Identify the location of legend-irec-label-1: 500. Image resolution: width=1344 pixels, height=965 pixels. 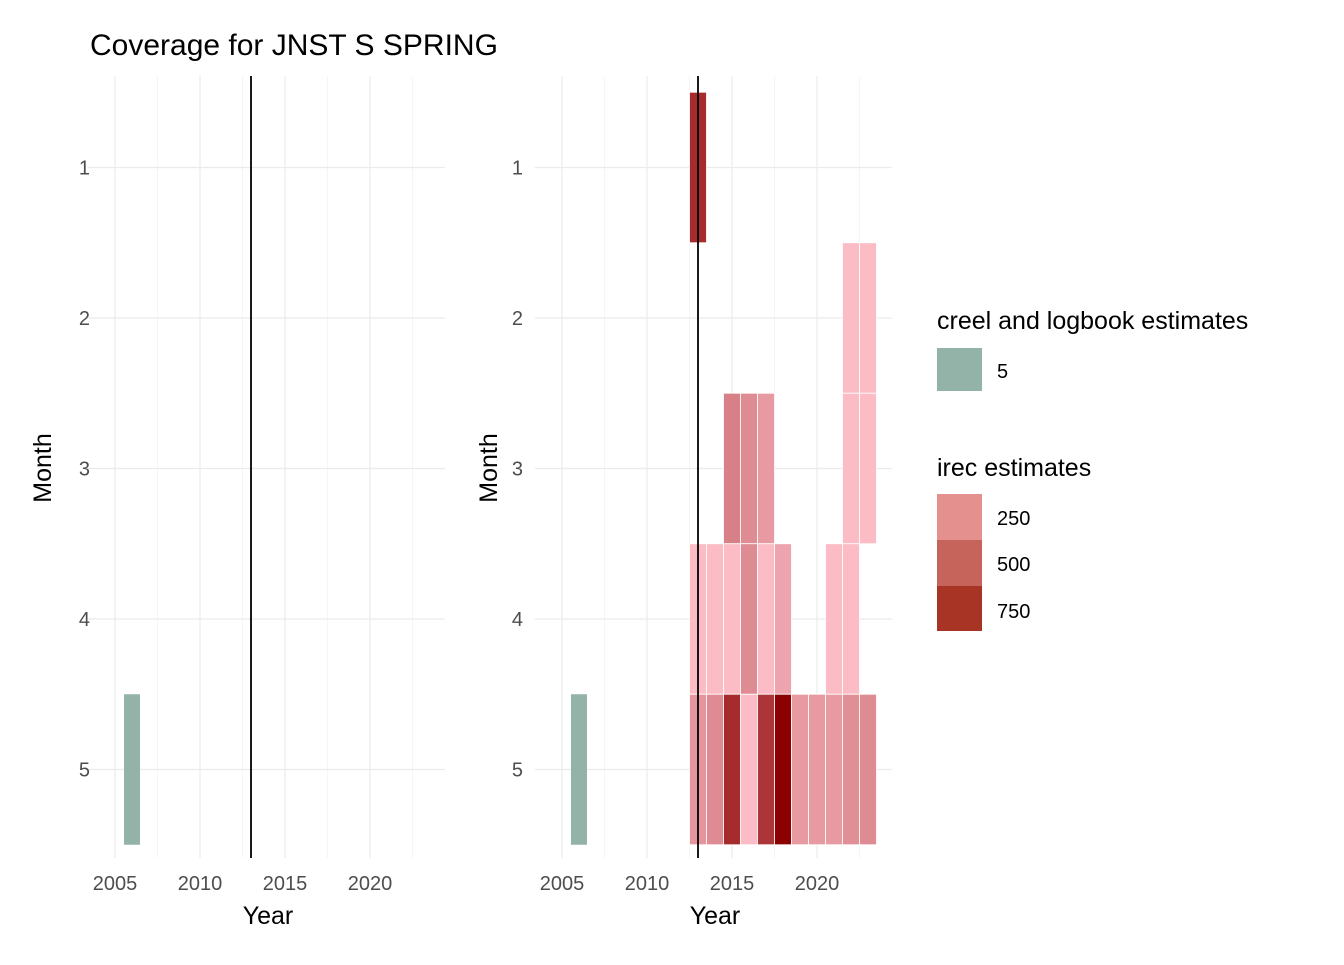
(1013, 565).